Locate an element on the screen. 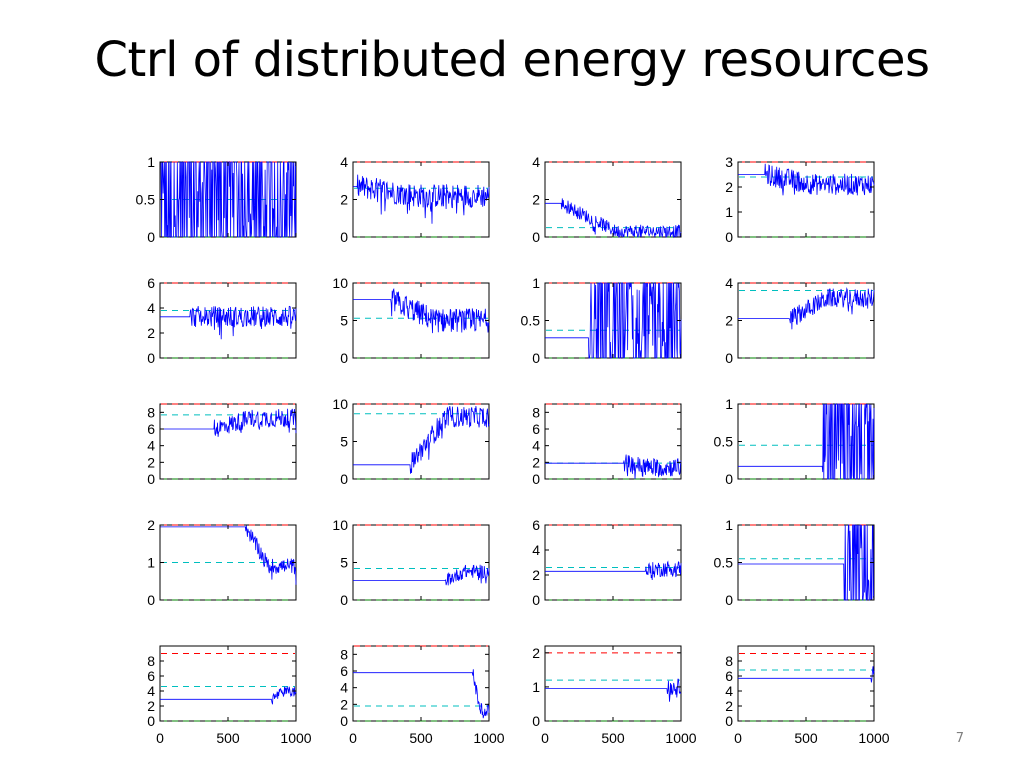  subplot-r3-c4: 00.51 is located at coordinates (794, 441).